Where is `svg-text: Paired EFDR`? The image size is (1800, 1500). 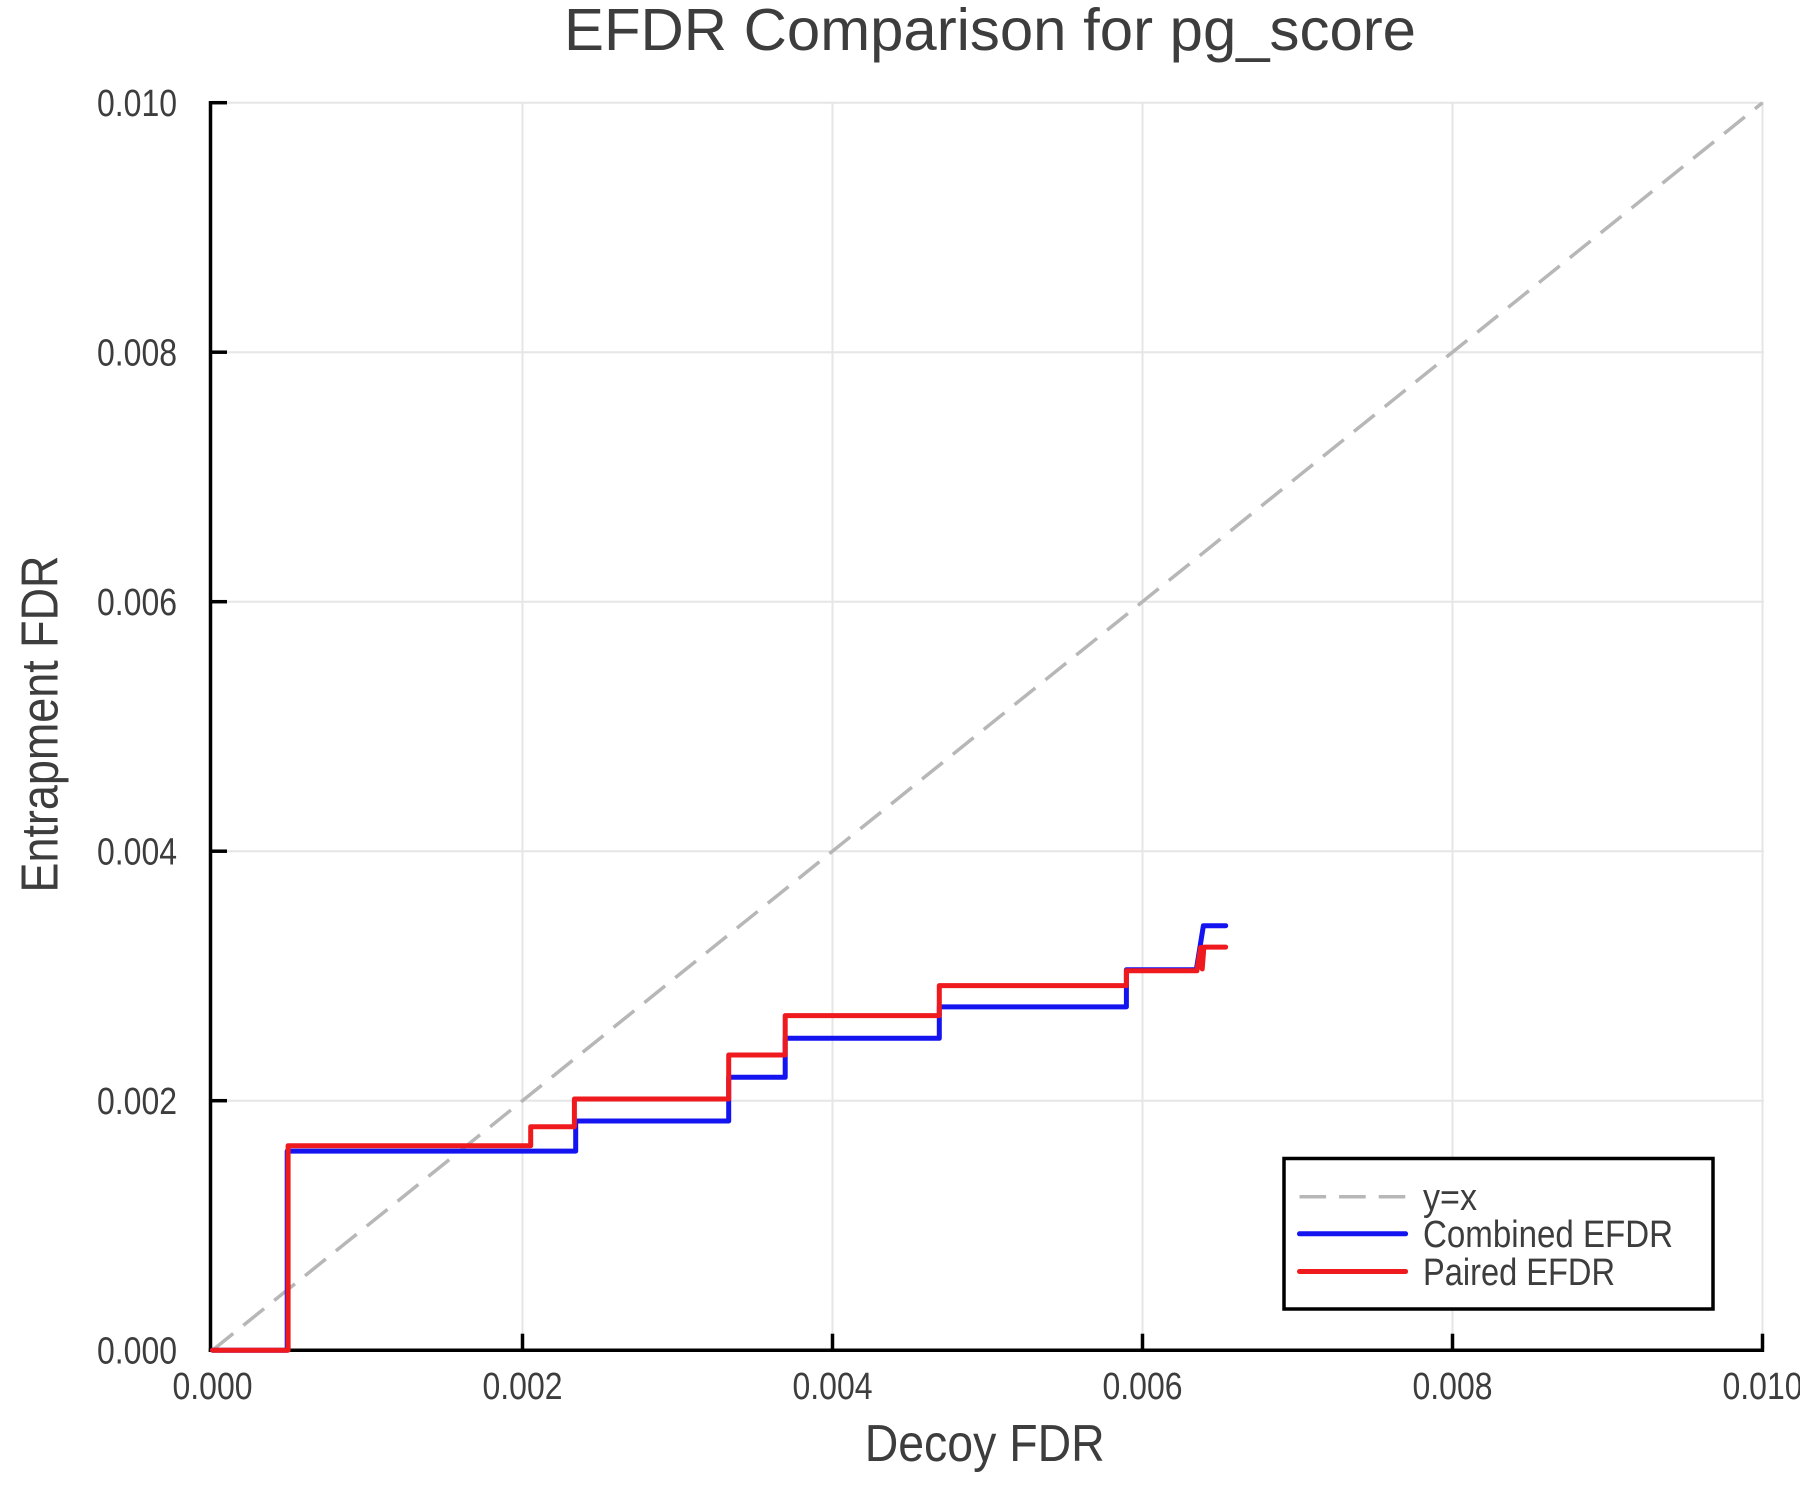
svg-text: Paired EFDR is located at coordinates (1519, 1273).